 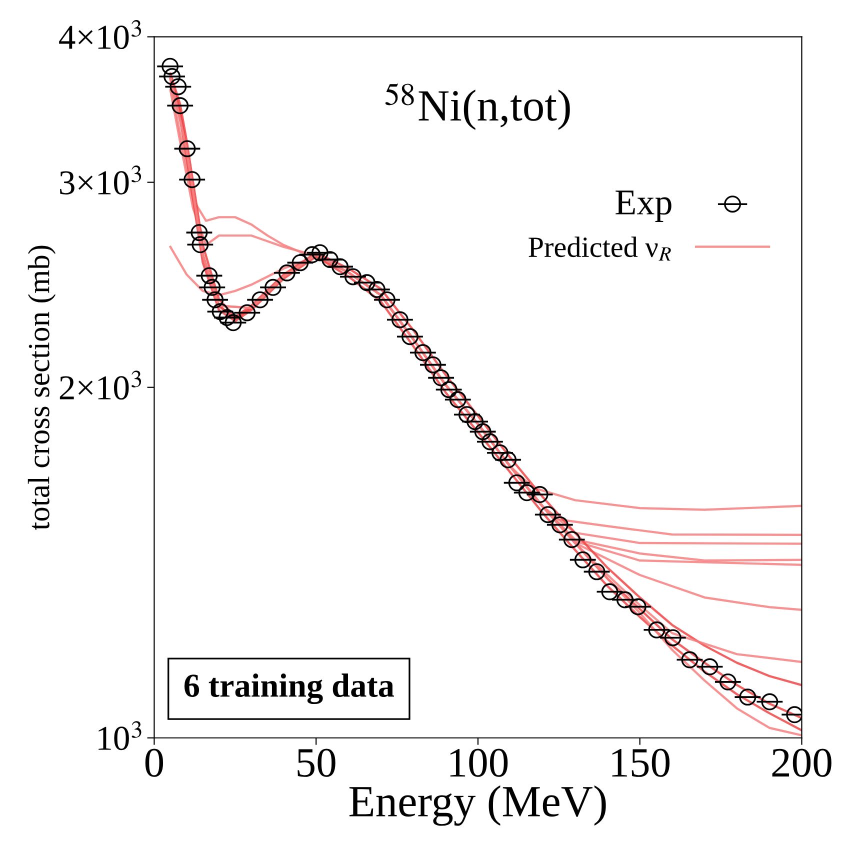 What do you see at coordinates (317, 762) in the screenshot?
I see `x-tick-label: 50` at bounding box center [317, 762].